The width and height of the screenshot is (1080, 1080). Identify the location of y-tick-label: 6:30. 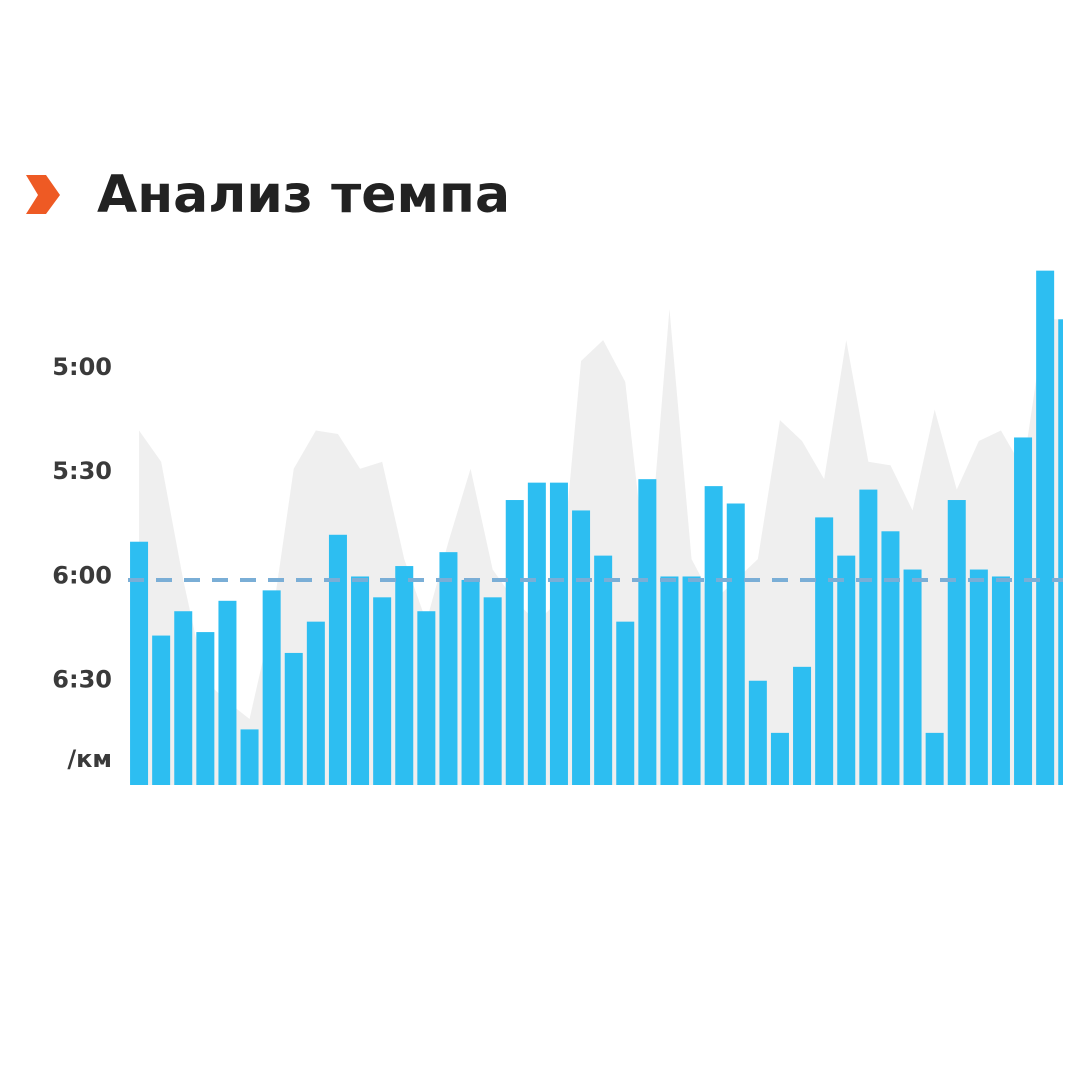
(82, 680).